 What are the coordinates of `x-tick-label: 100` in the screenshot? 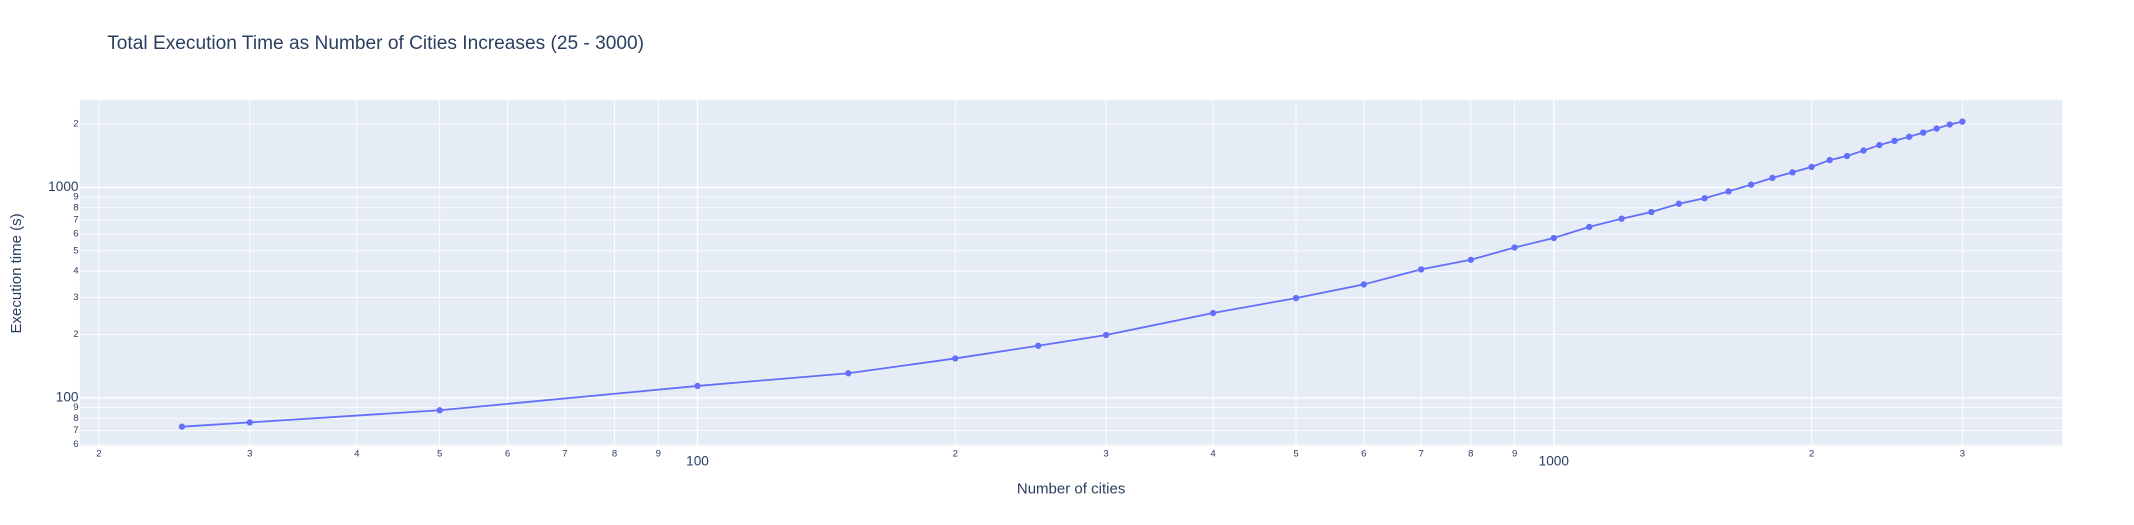 It's located at (697, 461).